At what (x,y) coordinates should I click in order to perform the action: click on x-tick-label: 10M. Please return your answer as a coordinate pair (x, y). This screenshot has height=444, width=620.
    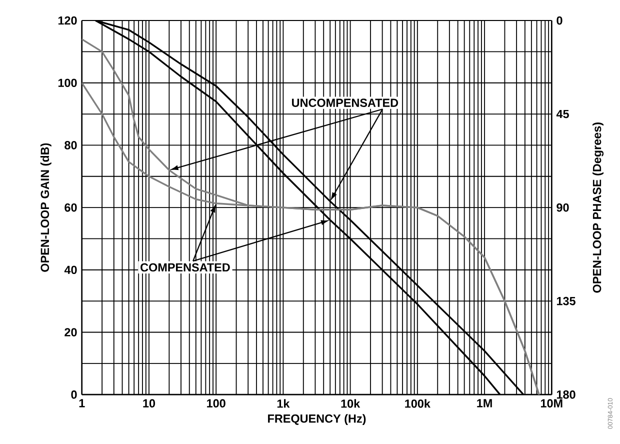
    Looking at the image, I should click on (551, 403).